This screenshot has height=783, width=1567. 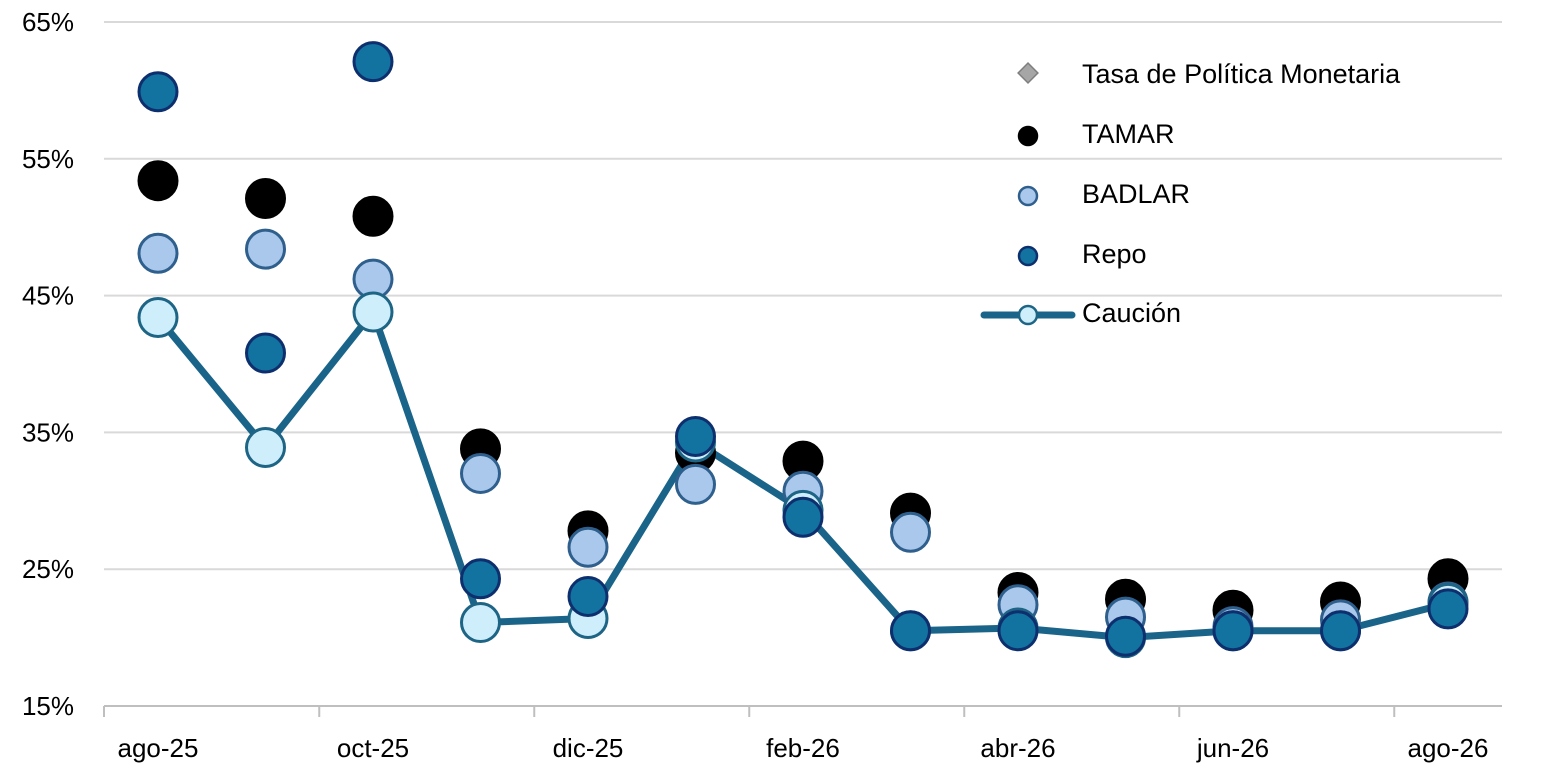 What do you see at coordinates (158, 748) in the screenshot?
I see `x-tick-label: ago-25` at bounding box center [158, 748].